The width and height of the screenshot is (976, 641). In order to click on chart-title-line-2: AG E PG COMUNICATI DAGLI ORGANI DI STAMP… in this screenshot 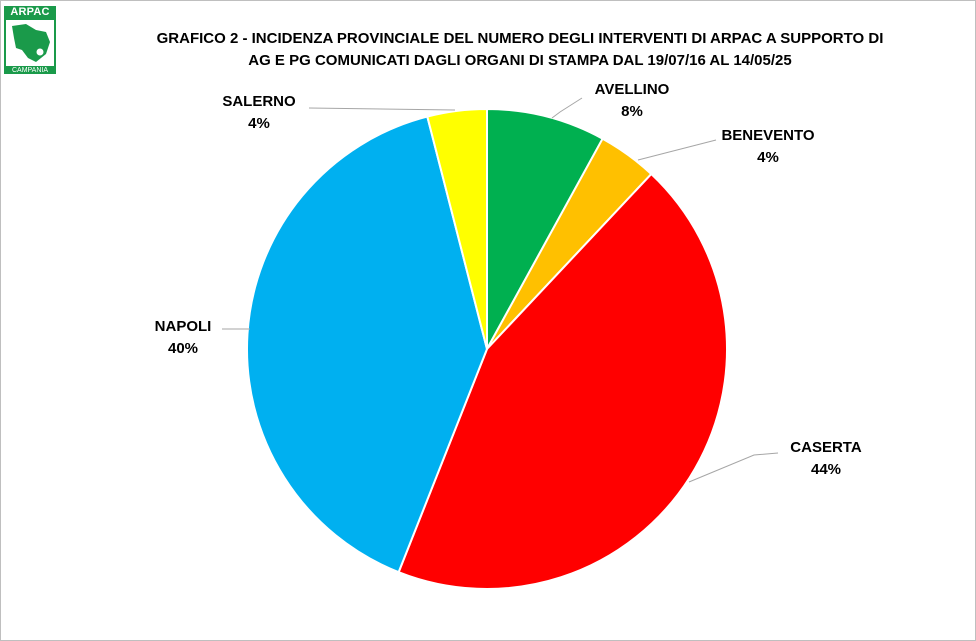, I will do `click(520, 60)`.